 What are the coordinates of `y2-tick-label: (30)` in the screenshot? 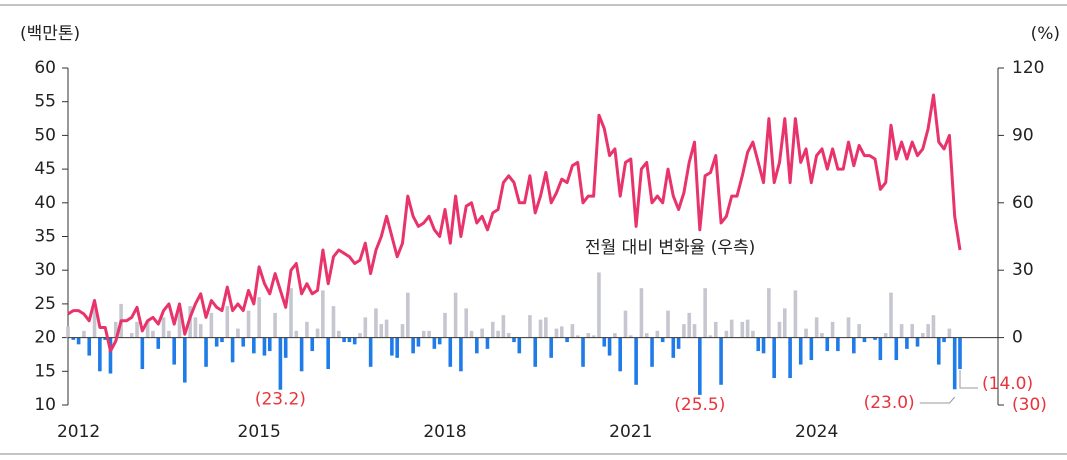 It's located at (1029, 405).